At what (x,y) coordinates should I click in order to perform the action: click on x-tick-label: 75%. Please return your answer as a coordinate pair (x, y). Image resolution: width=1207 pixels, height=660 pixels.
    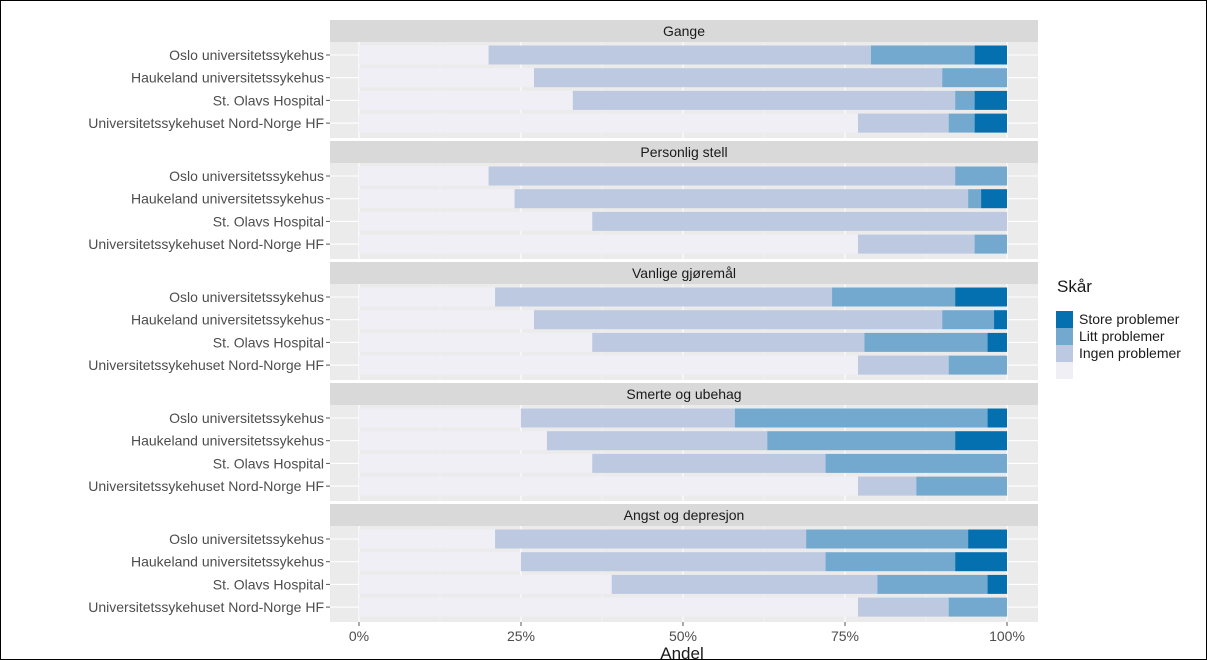
    Looking at the image, I should click on (845, 636).